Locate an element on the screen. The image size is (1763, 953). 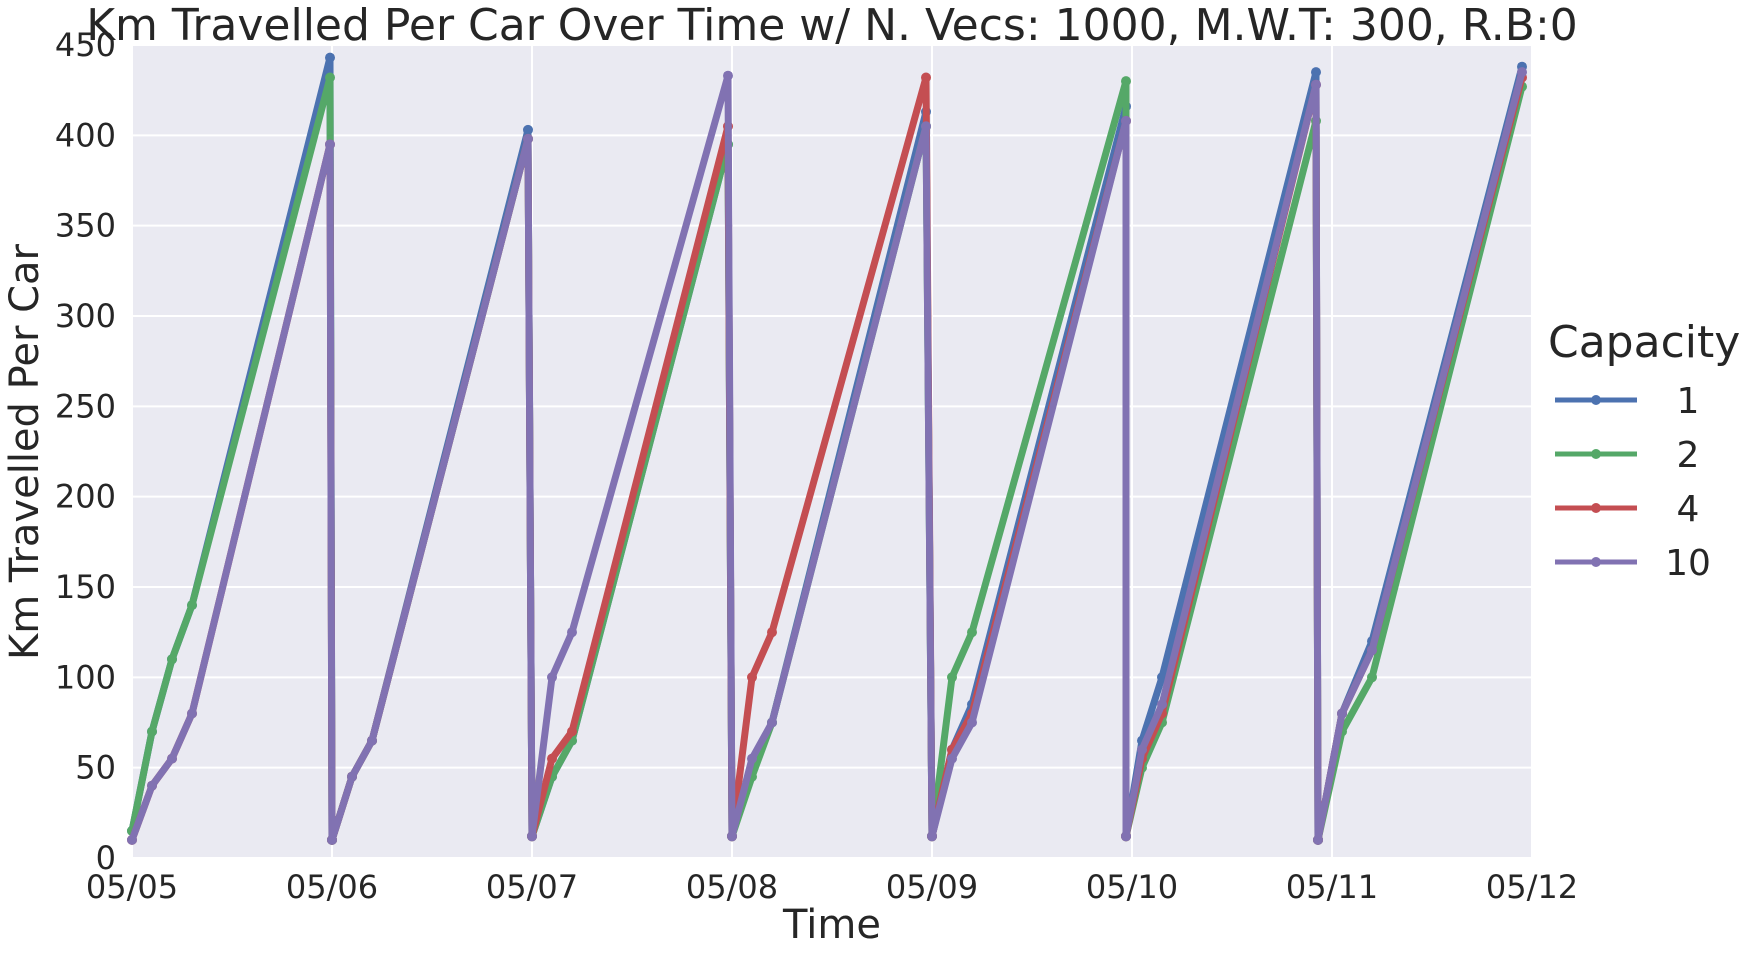
x-tick-label: 05/11 is located at coordinates (1332, 887).